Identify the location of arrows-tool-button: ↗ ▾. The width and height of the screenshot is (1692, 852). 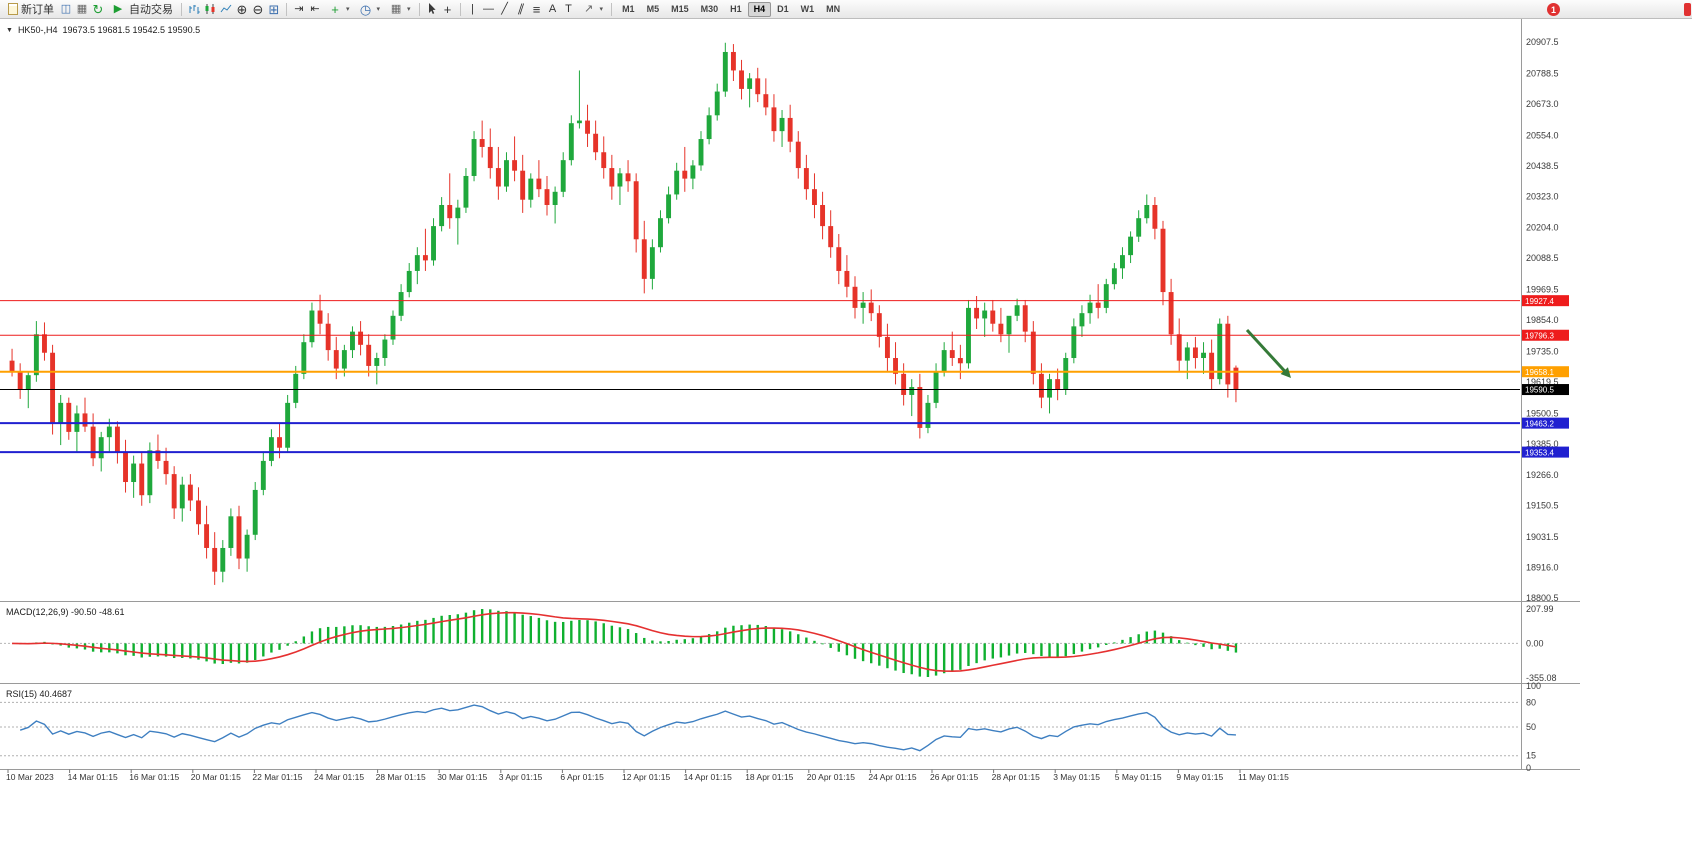
(592, 9).